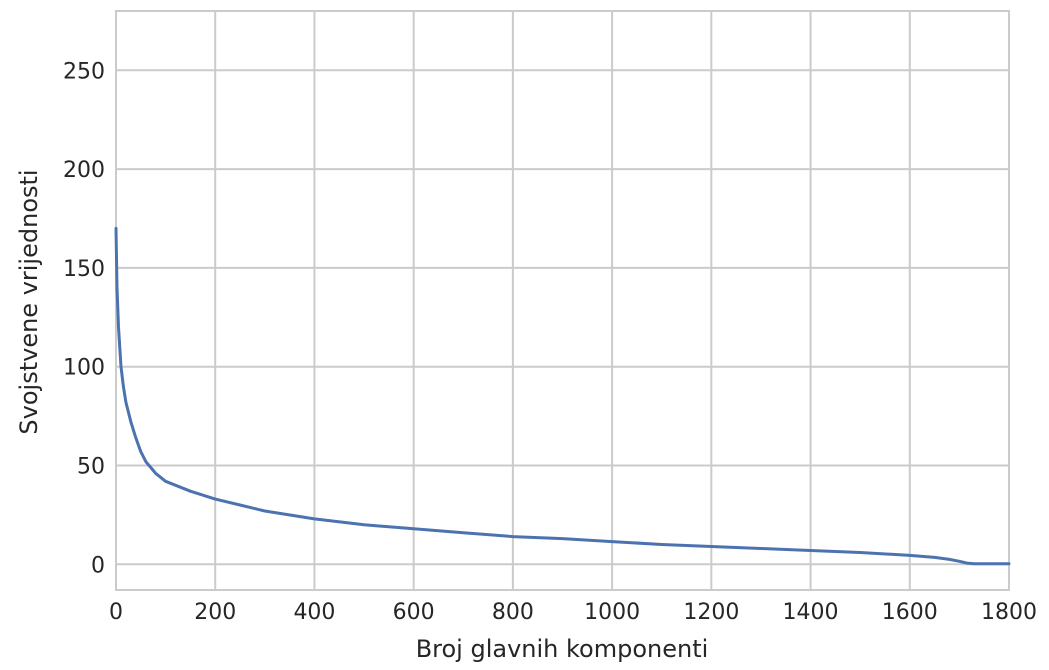 This screenshot has height=670, width=1049. Describe the element at coordinates (573, 612) in the screenshot. I see `x-tick-labels: 0 200 400 600 800 1000 1200 1400 1600 1800` at that location.